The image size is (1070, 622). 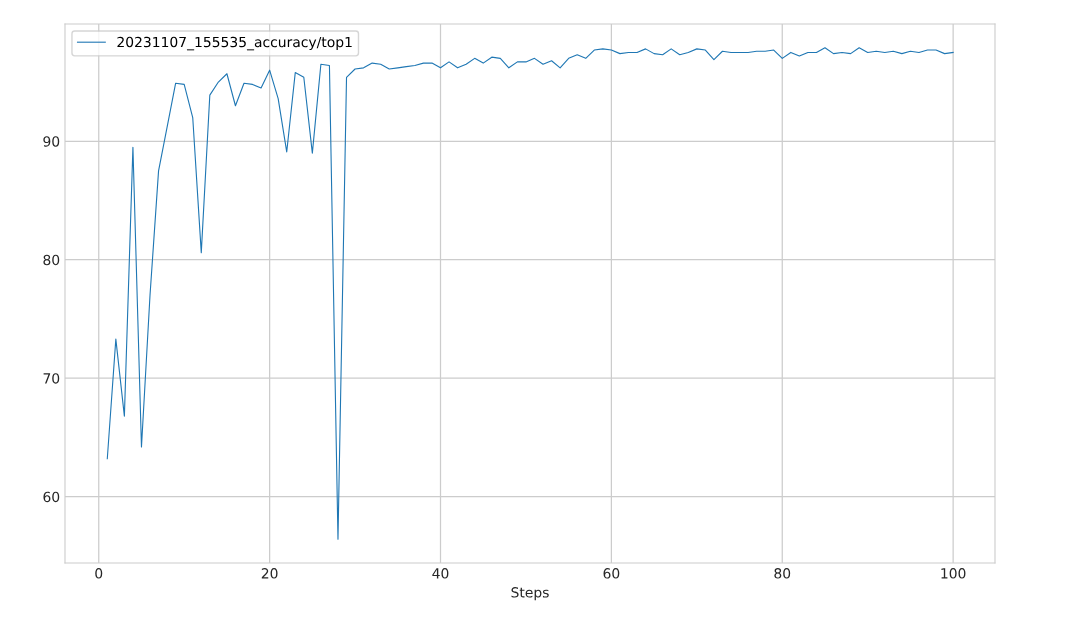 What do you see at coordinates (51, 260) in the screenshot?
I see `y-tick-label: 80` at bounding box center [51, 260].